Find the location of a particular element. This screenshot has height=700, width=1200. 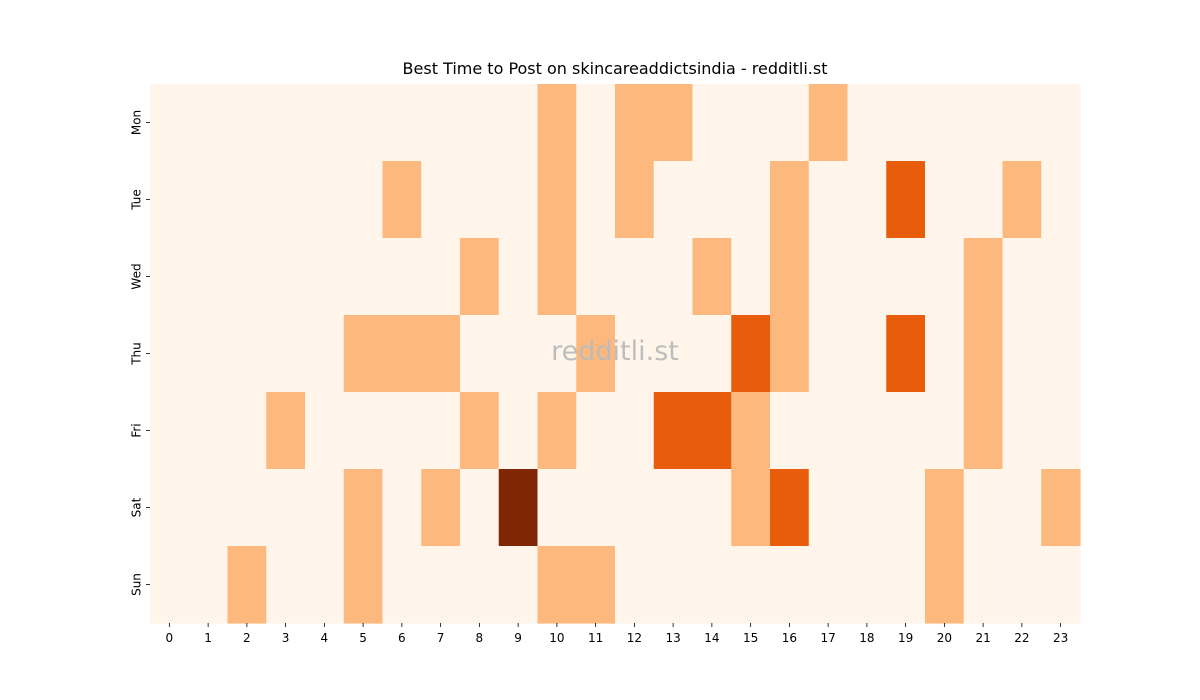

y-tick-label: Sun is located at coordinates (137, 584).